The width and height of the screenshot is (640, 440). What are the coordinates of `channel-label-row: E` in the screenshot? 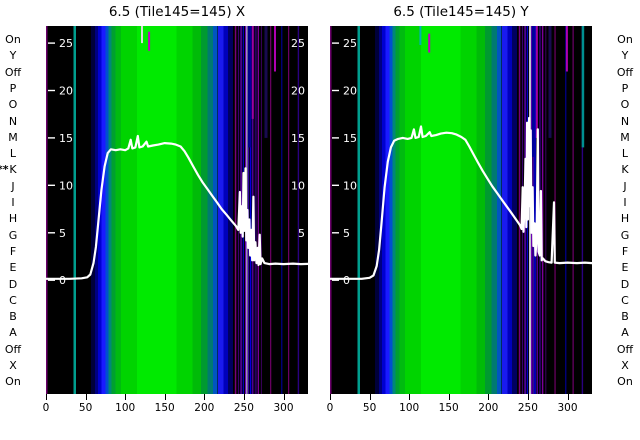 It's located at (13, 268).